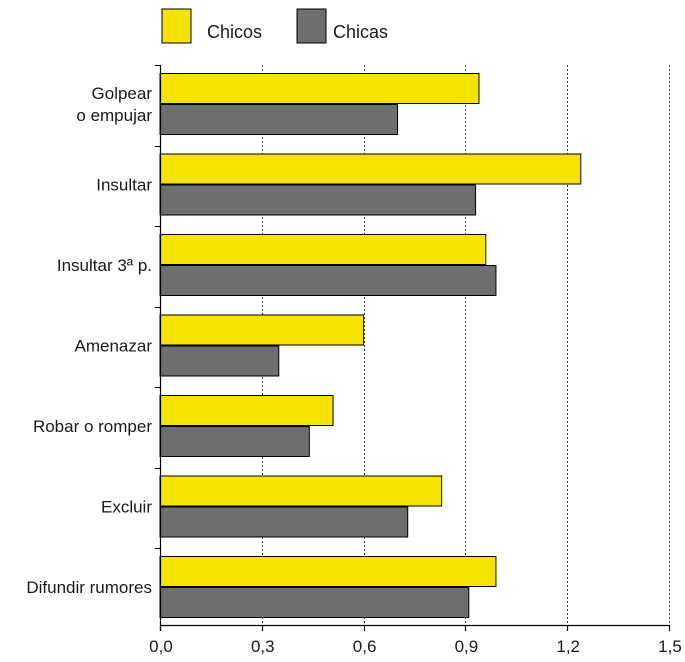  Describe the element at coordinates (124, 185) in the screenshot. I see `category-label: Insultar` at that location.